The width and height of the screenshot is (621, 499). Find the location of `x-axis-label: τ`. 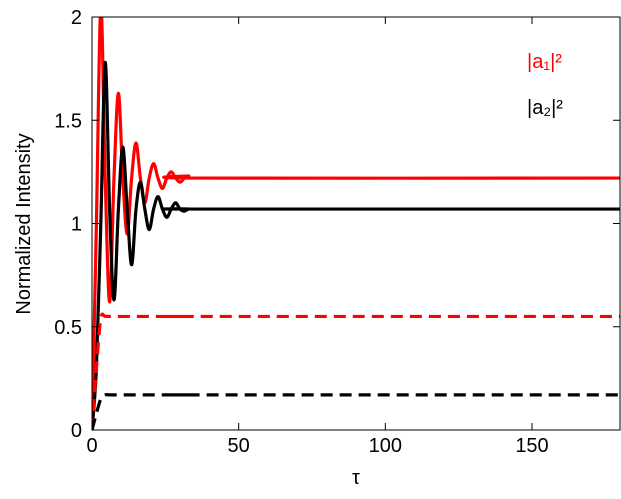

x-axis-label: τ is located at coordinates (356, 478).